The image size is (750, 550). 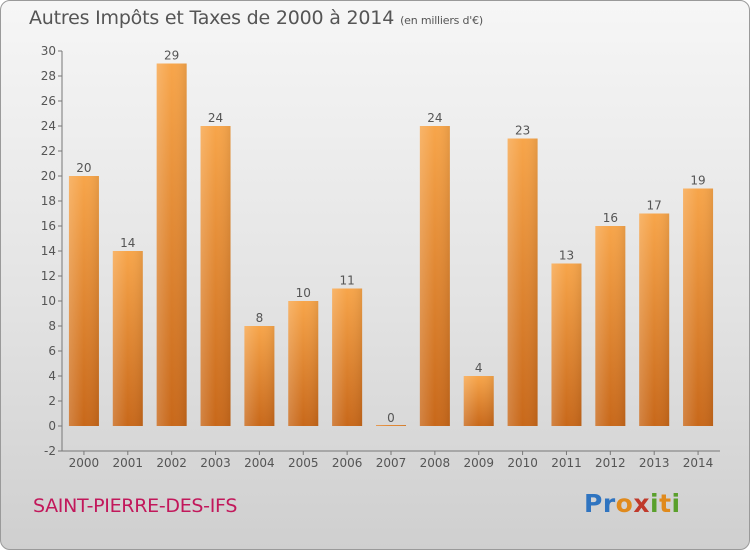 What do you see at coordinates (435, 463) in the screenshot?
I see `x-tick-label-2008: 2008` at bounding box center [435, 463].